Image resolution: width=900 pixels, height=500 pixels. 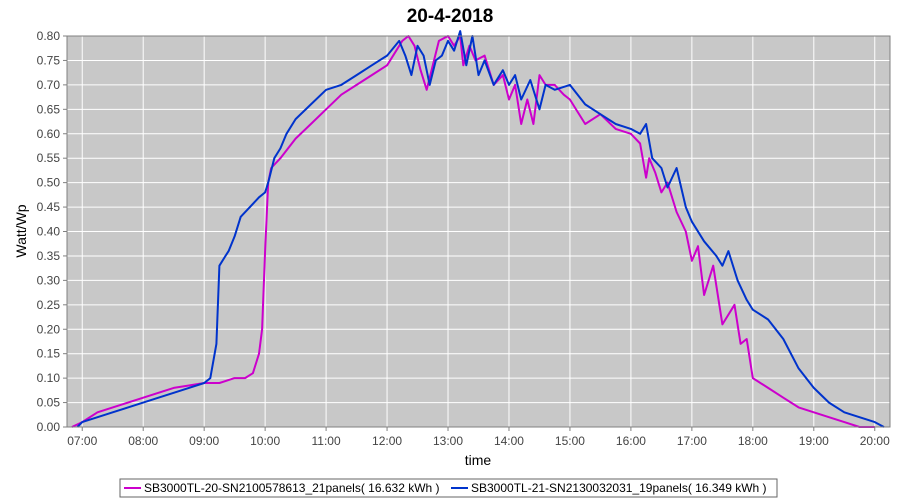 What do you see at coordinates (875, 441) in the screenshot?
I see `x-tick-label: 20:00` at bounding box center [875, 441].